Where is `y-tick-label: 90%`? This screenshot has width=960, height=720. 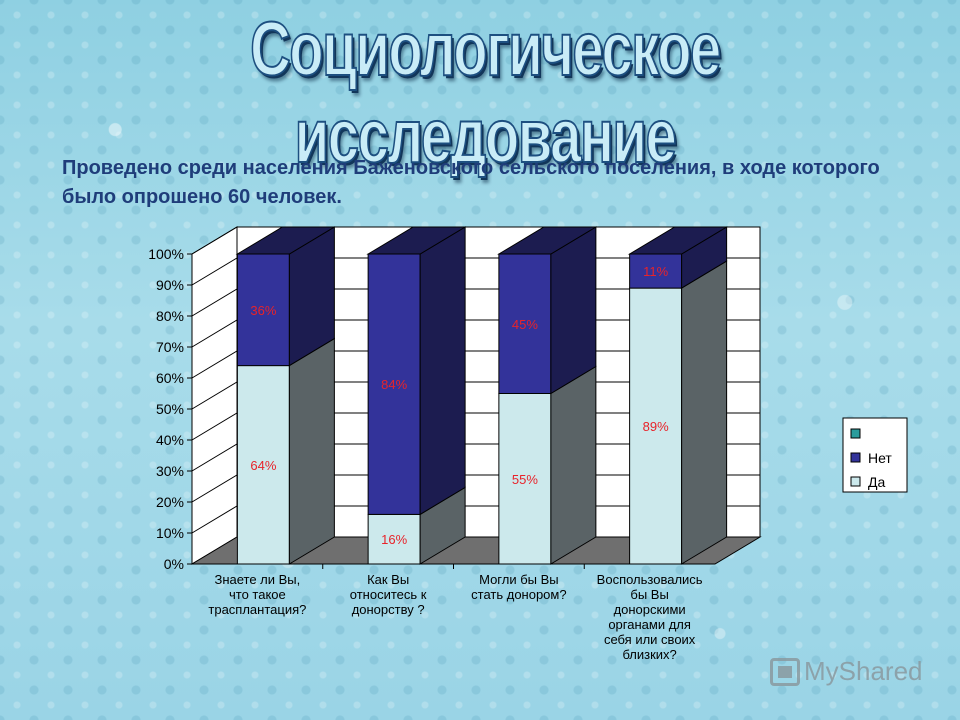 y-tick-label: 90% is located at coordinates (170, 285).